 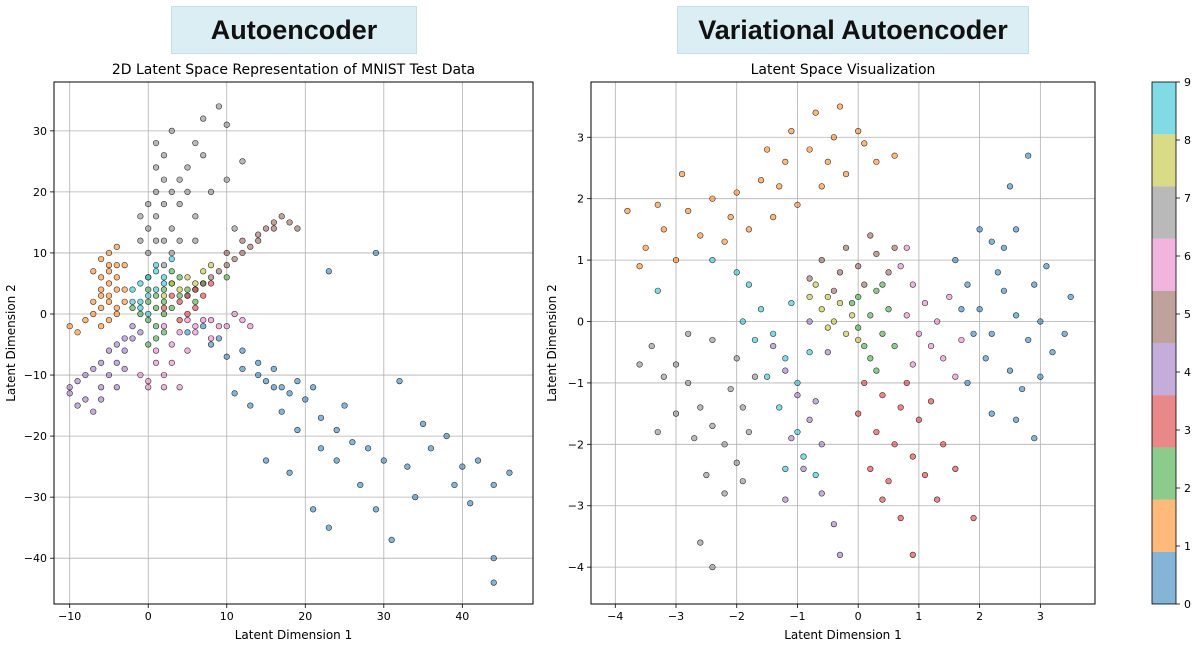 What do you see at coordinates (69, 616) in the screenshot?
I see `x-tick-label: −10` at bounding box center [69, 616].